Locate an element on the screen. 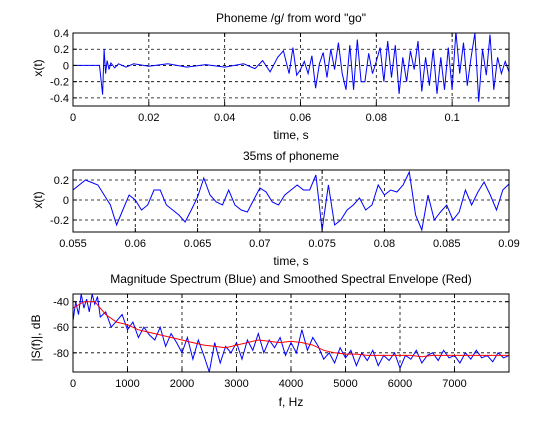 The width and height of the screenshot is (560, 425). waveform-y-tick-label: 0.4 is located at coordinates (61, 34).